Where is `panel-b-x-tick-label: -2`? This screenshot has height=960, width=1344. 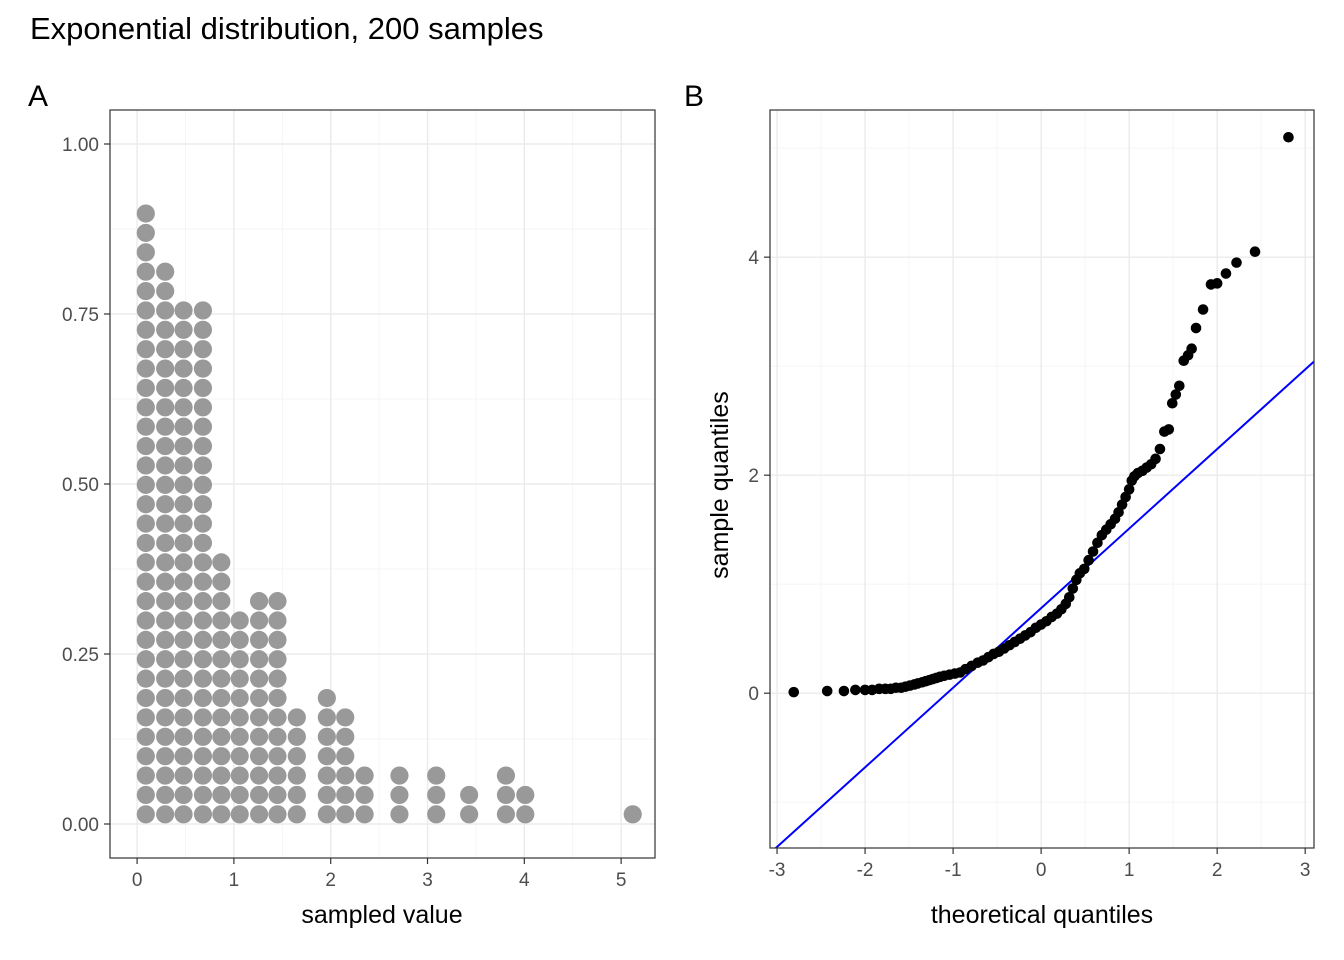
panel-b-x-tick-label: -2 is located at coordinates (865, 870).